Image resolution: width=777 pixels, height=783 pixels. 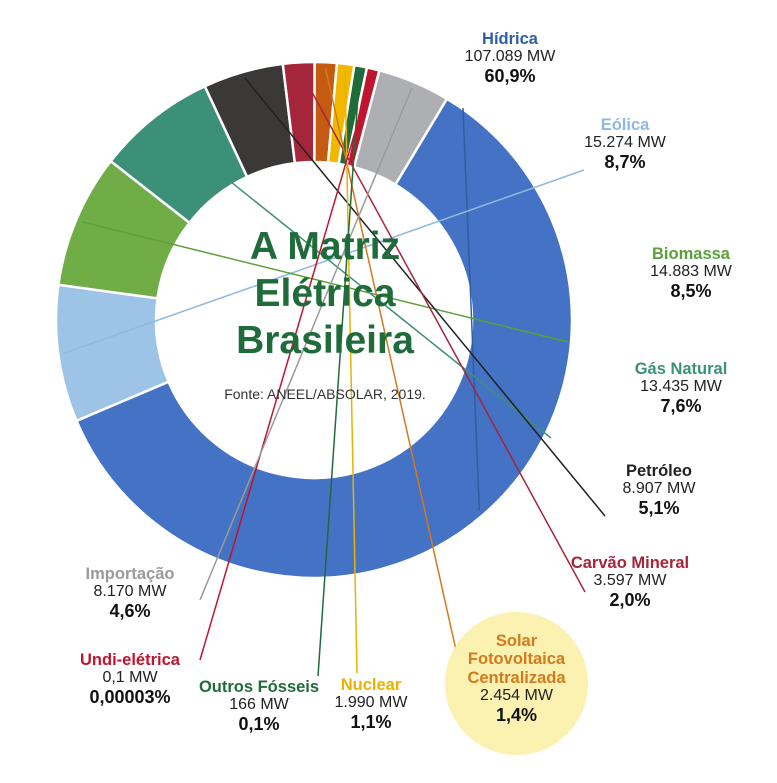 I want to click on label-name: Importação, so click(x=130, y=574).